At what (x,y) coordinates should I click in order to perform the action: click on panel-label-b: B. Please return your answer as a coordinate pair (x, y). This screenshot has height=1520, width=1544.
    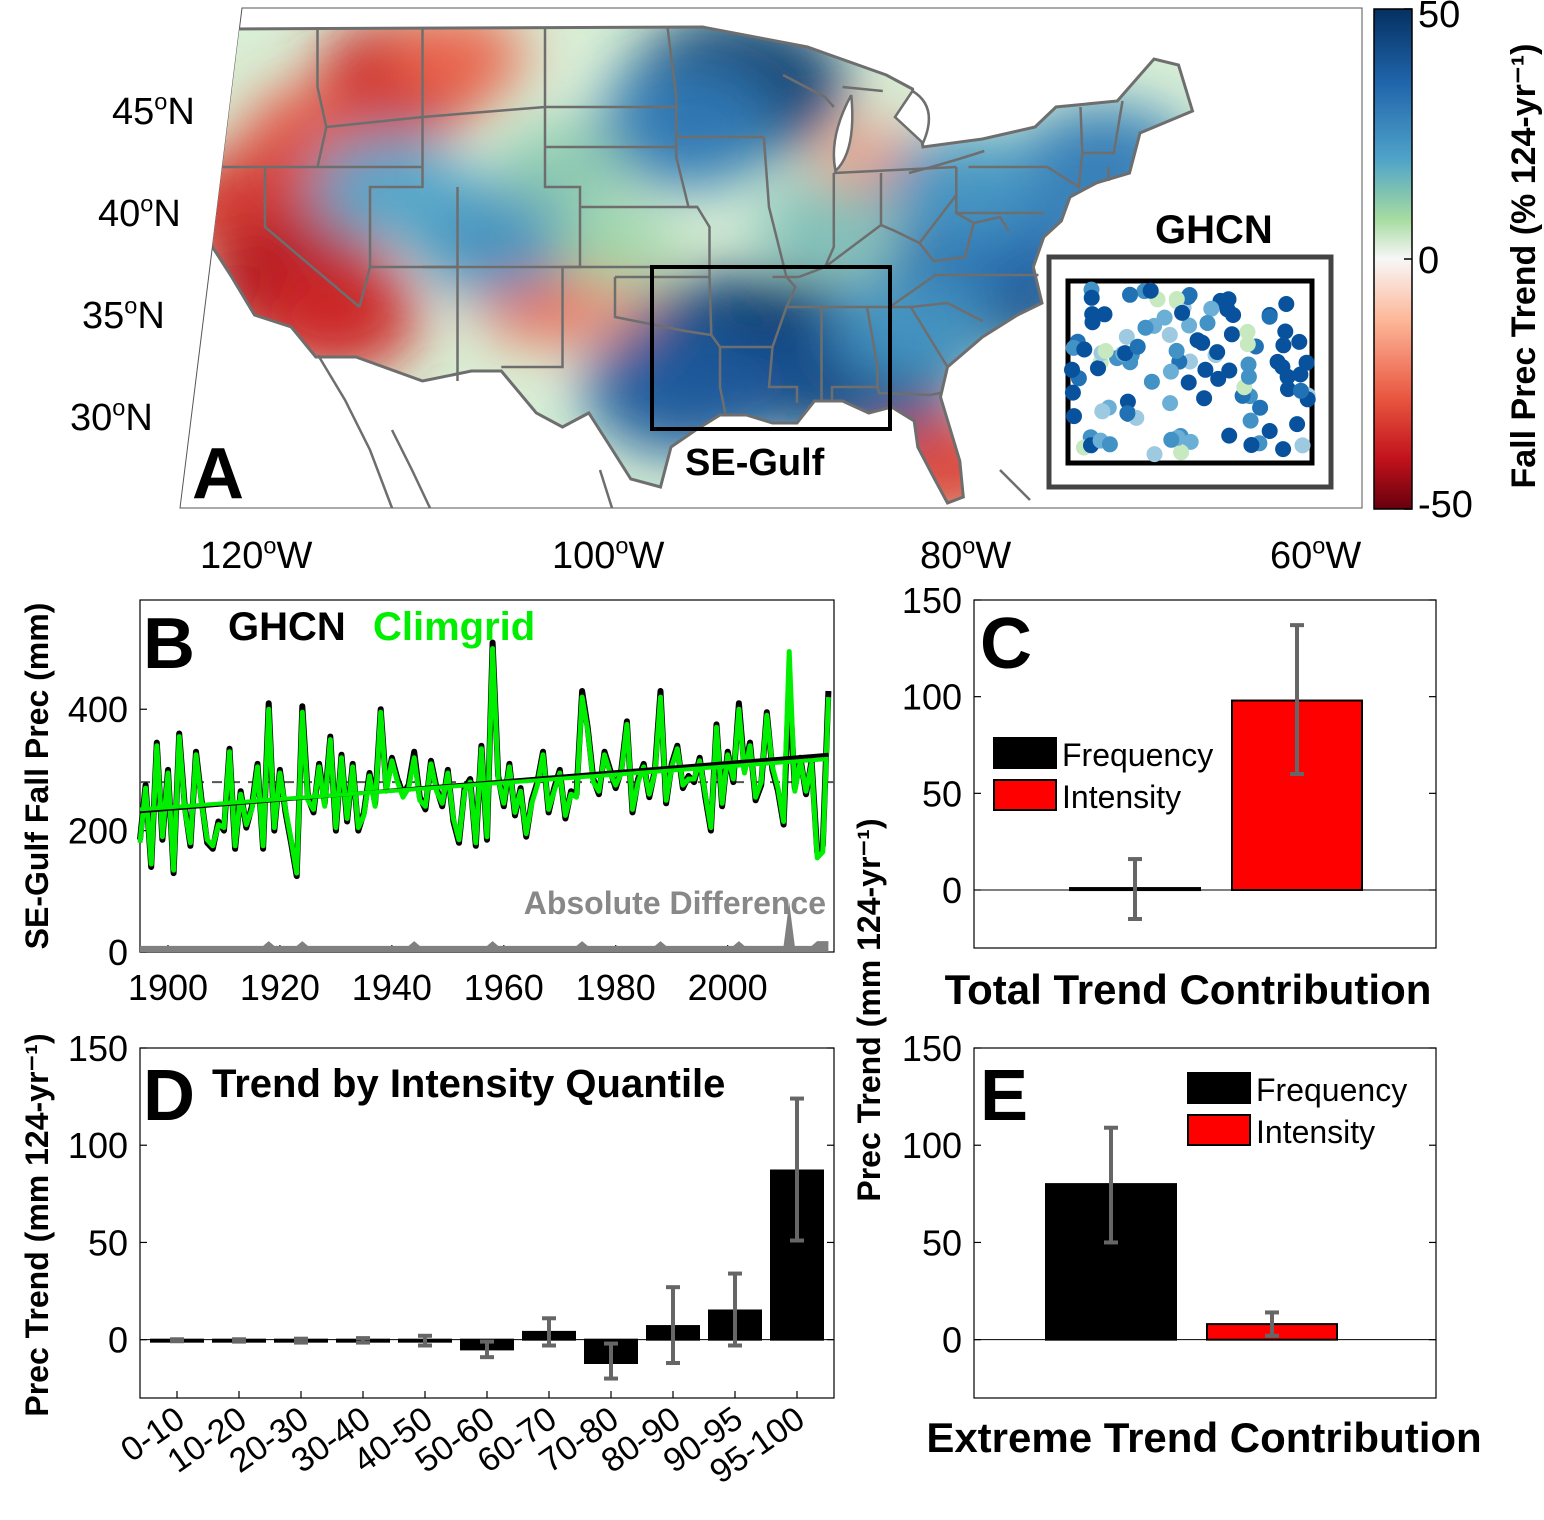
    Looking at the image, I should click on (169, 644).